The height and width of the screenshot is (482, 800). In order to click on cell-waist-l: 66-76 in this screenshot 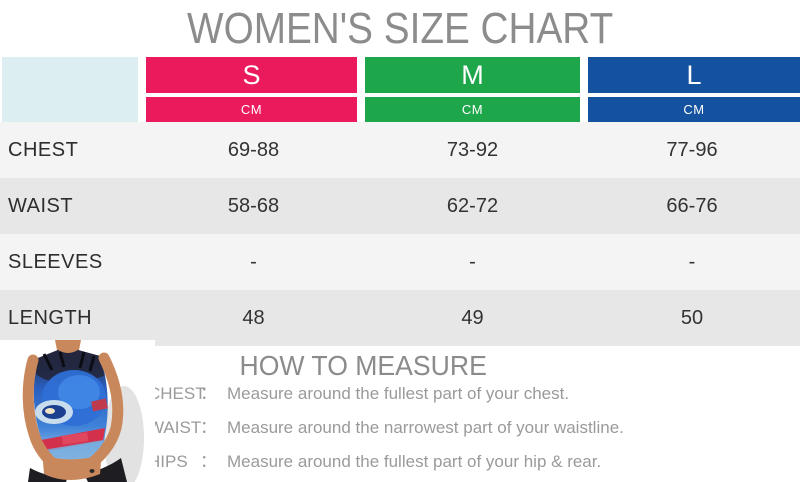, I will do `click(692, 205)`.